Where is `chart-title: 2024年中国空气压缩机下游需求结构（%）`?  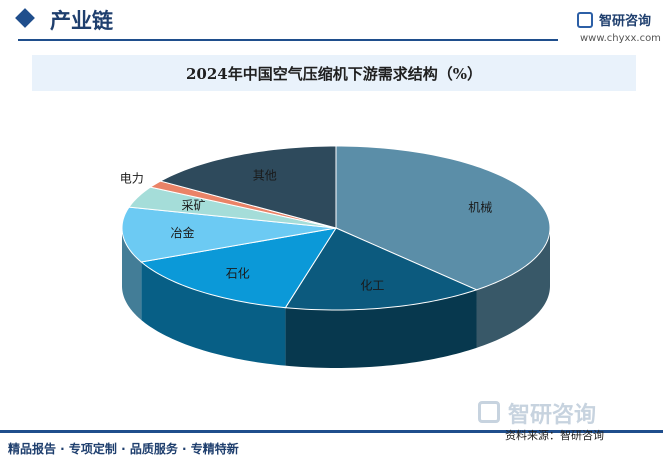
chart-title: 2024年中国空气压缩机下游需求结构（%） is located at coordinates (333, 74).